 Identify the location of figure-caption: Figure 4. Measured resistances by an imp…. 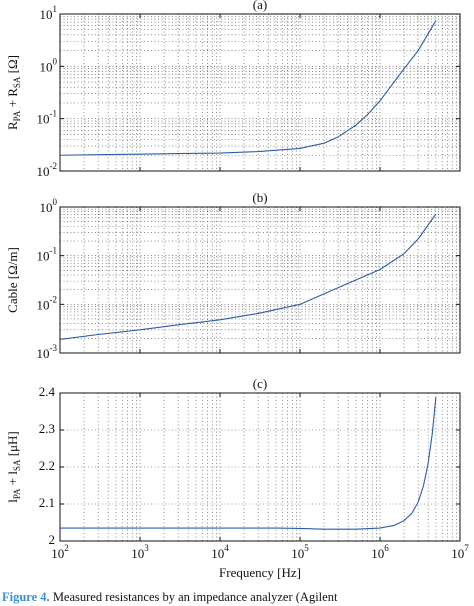
(237, 597).